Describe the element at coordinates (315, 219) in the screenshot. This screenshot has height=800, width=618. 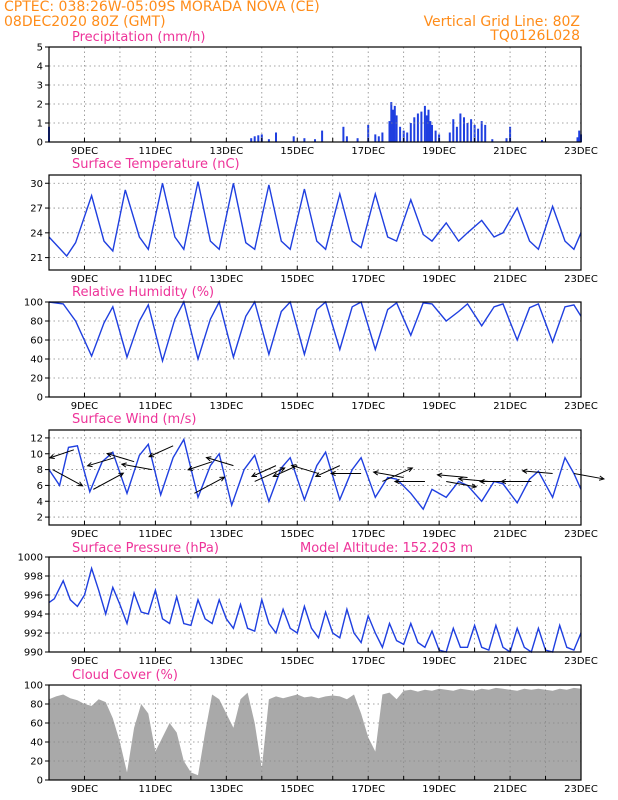
I see `temp-series-line` at that location.